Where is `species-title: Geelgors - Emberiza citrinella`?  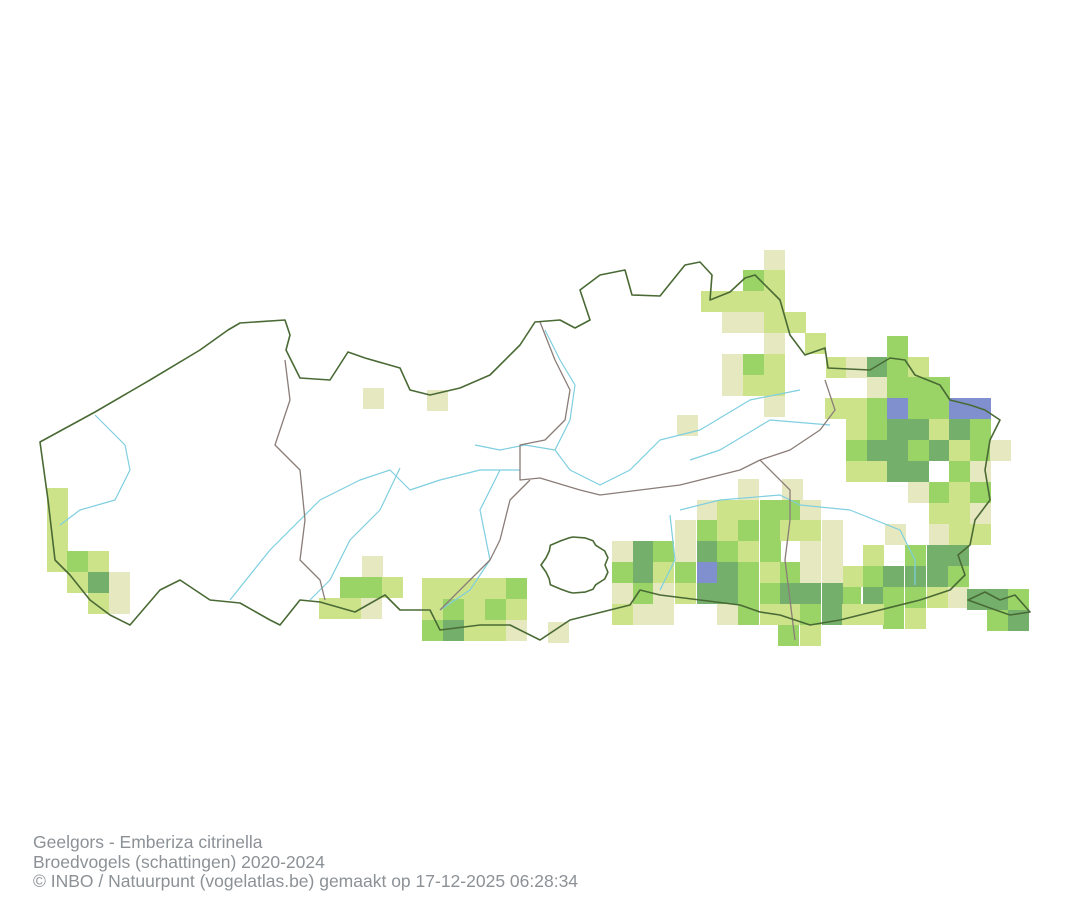 species-title: Geelgors - Emberiza citrinella is located at coordinates (148, 842).